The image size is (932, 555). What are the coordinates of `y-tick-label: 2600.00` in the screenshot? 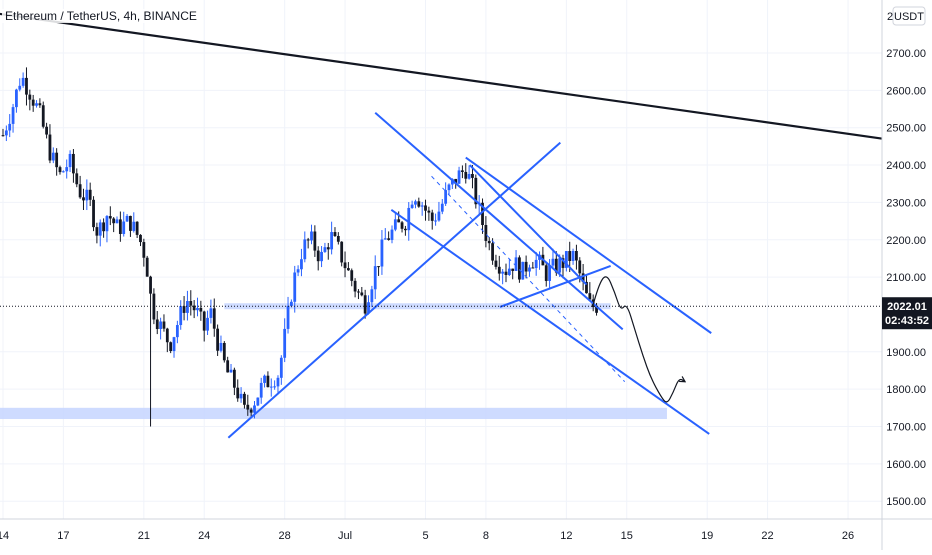 It's located at (906, 91).